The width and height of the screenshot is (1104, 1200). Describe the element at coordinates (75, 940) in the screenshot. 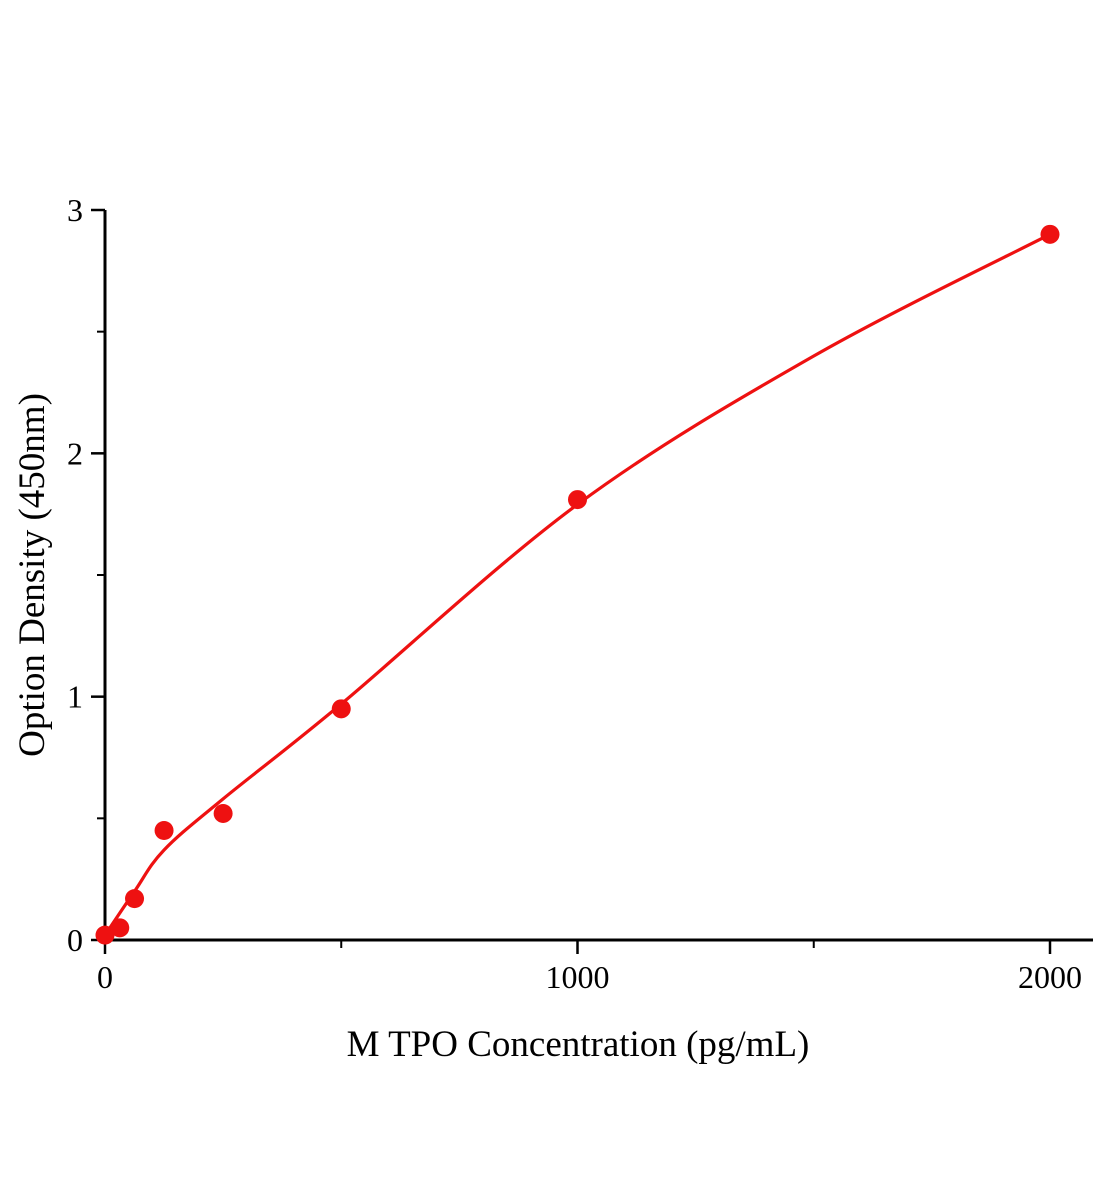

I see `y-tick-label: 0` at that location.